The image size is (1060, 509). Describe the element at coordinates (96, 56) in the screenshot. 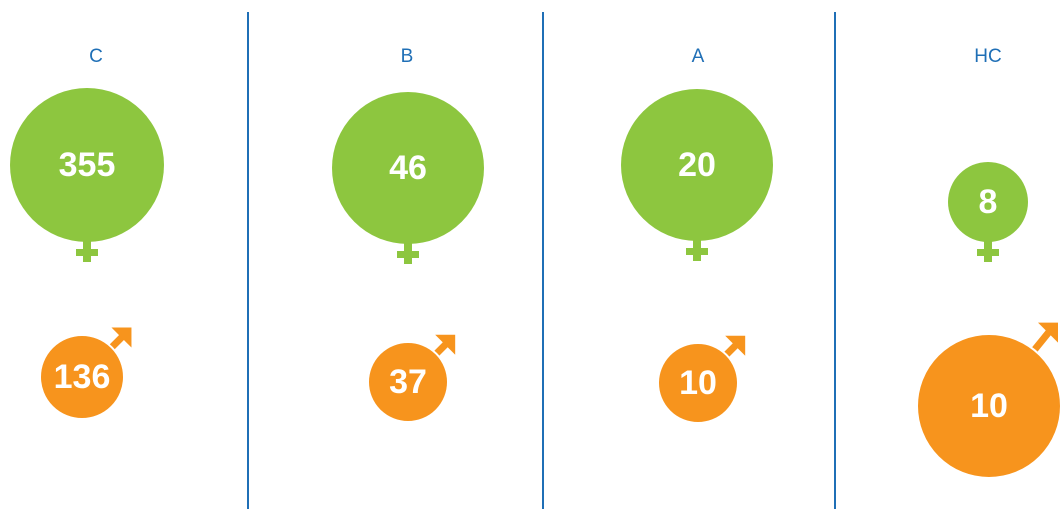

I see `column-label: C` at that location.